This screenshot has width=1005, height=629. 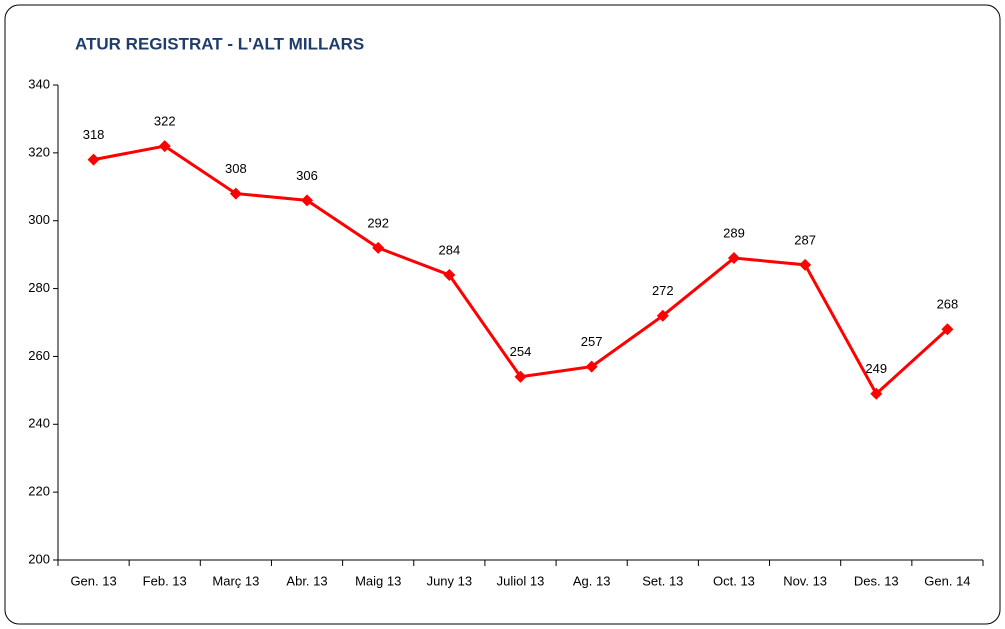 What do you see at coordinates (39, 151) in the screenshot?
I see `y-tick-label: 320` at bounding box center [39, 151].